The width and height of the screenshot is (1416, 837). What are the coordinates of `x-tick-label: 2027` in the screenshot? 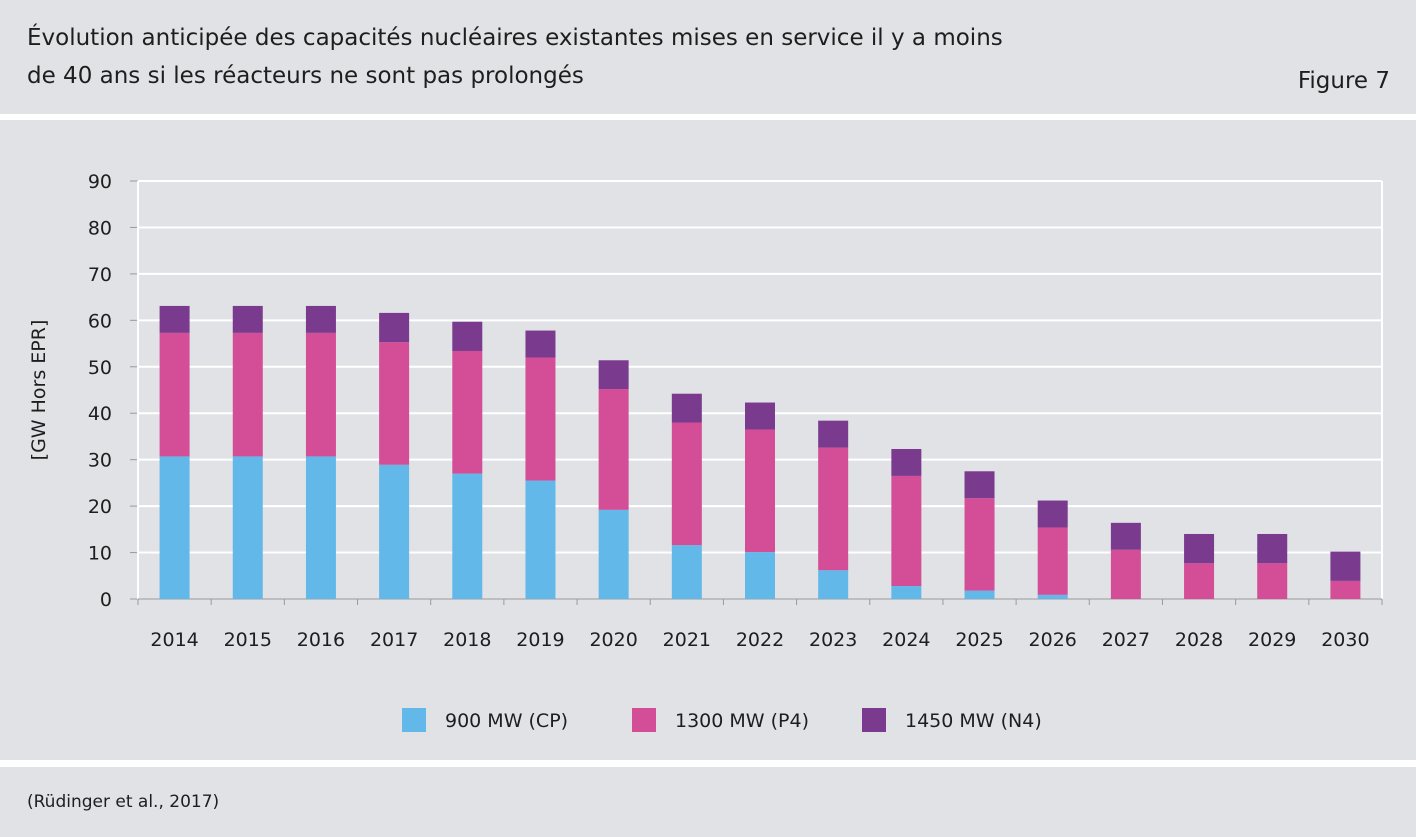 It's located at (1126, 640).